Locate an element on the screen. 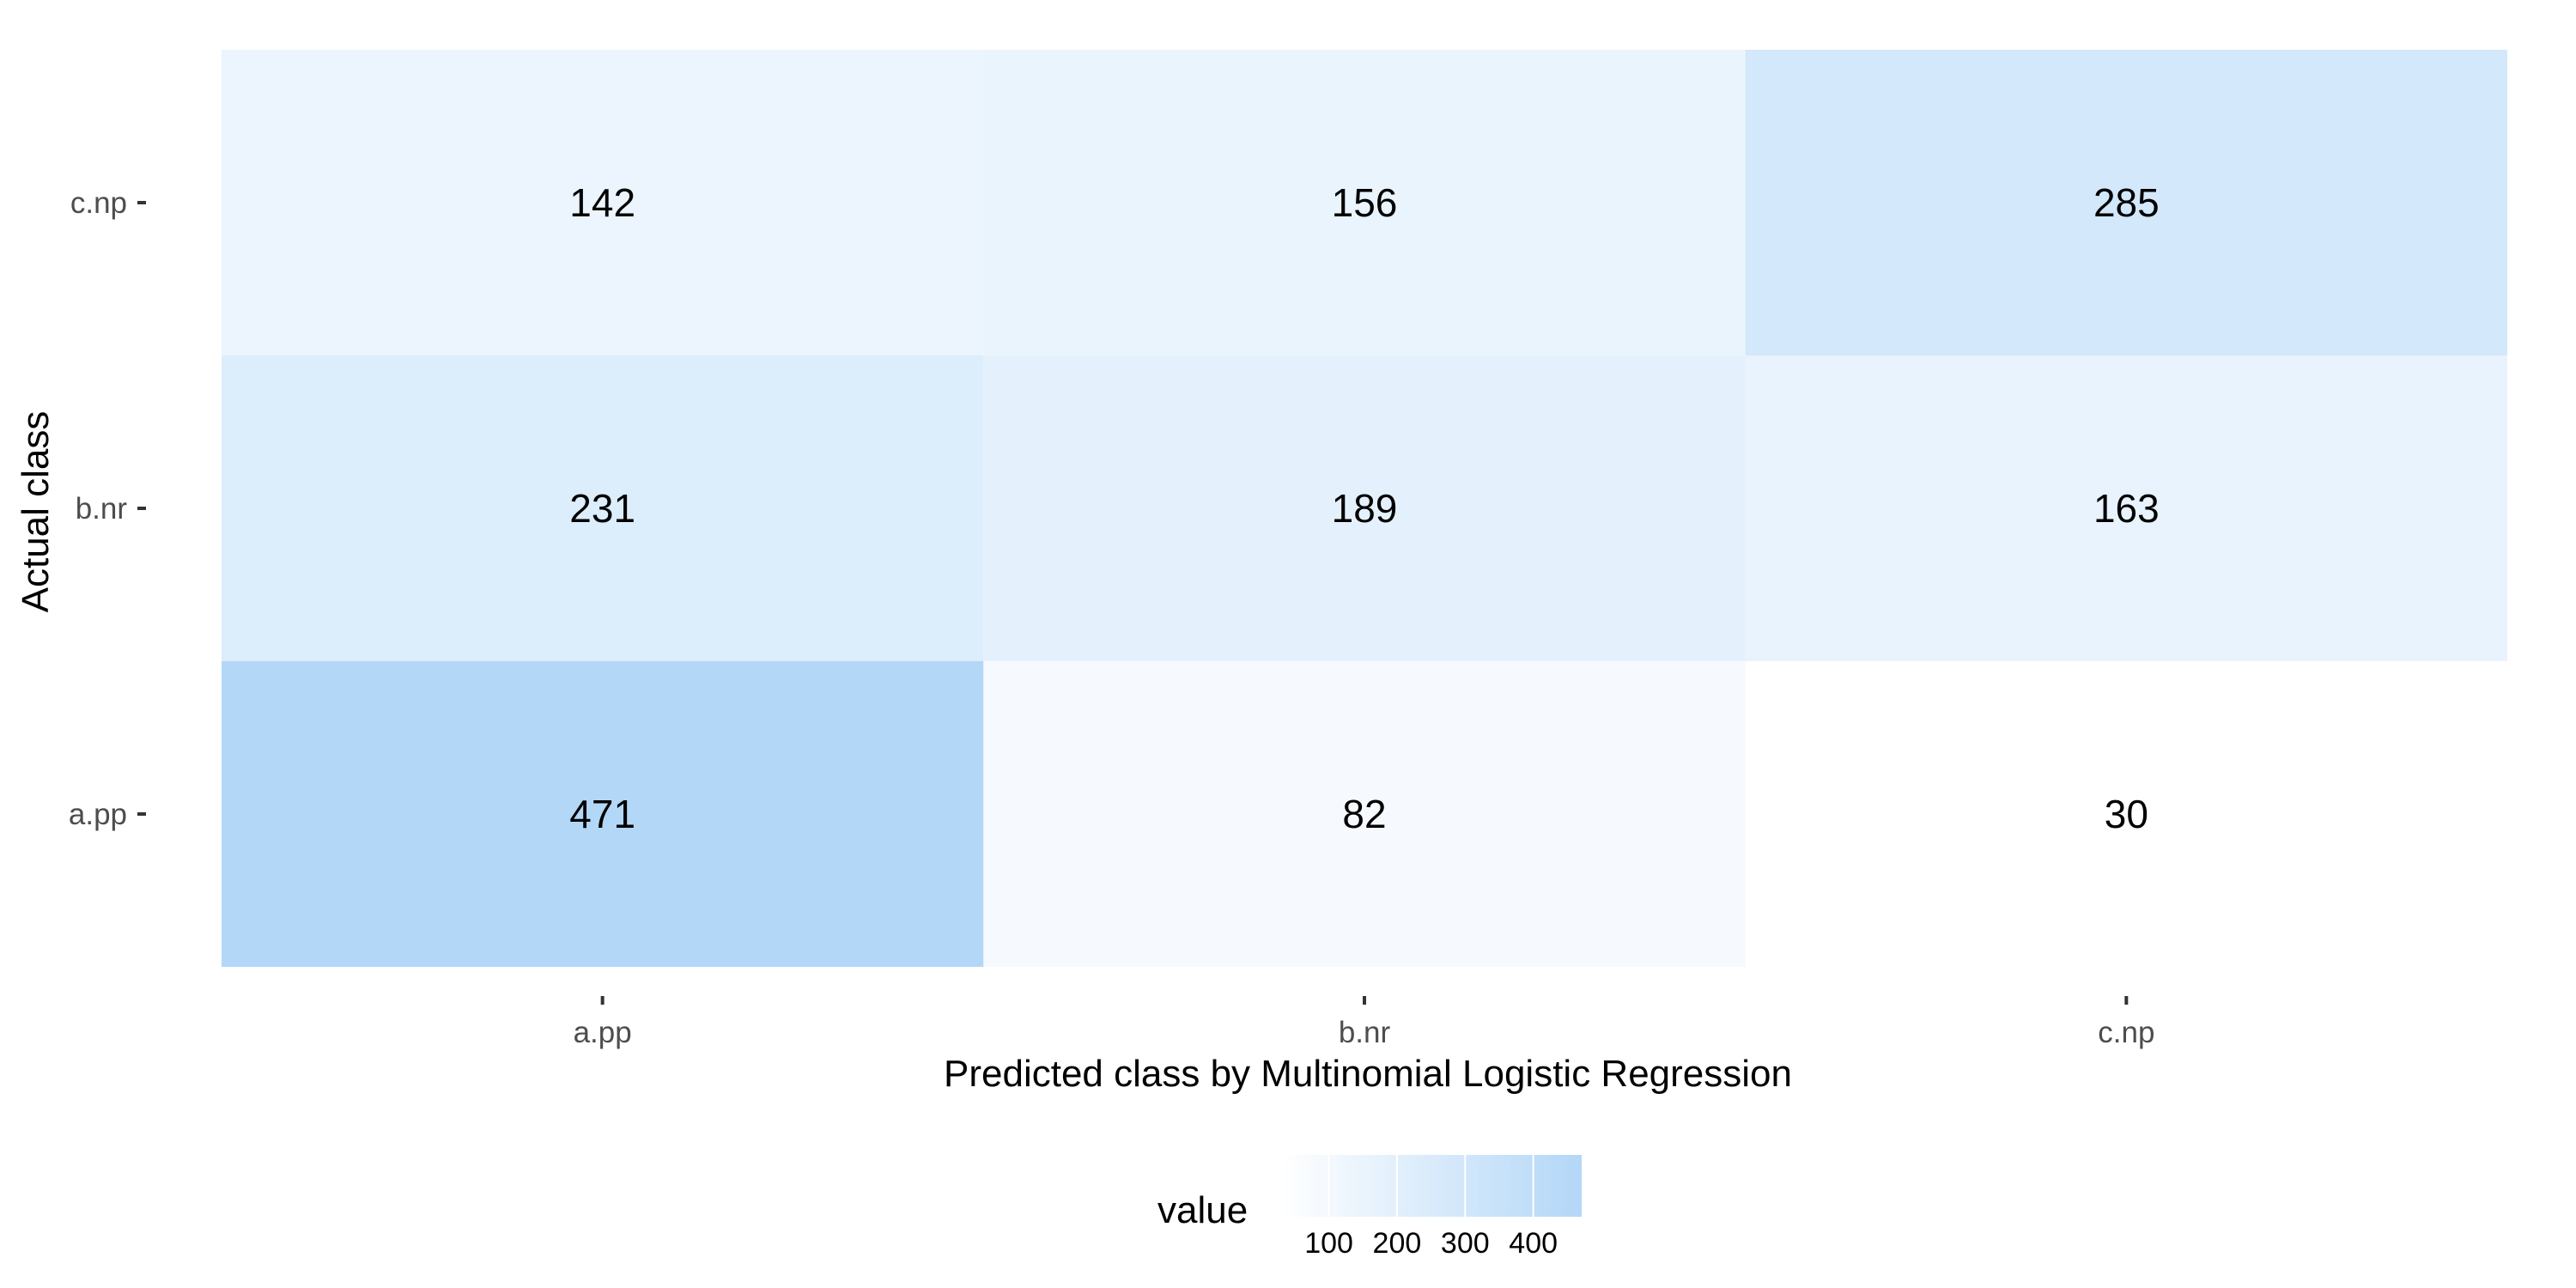  heatmap-cell-b.nr-b.nr is located at coordinates (1364, 508).